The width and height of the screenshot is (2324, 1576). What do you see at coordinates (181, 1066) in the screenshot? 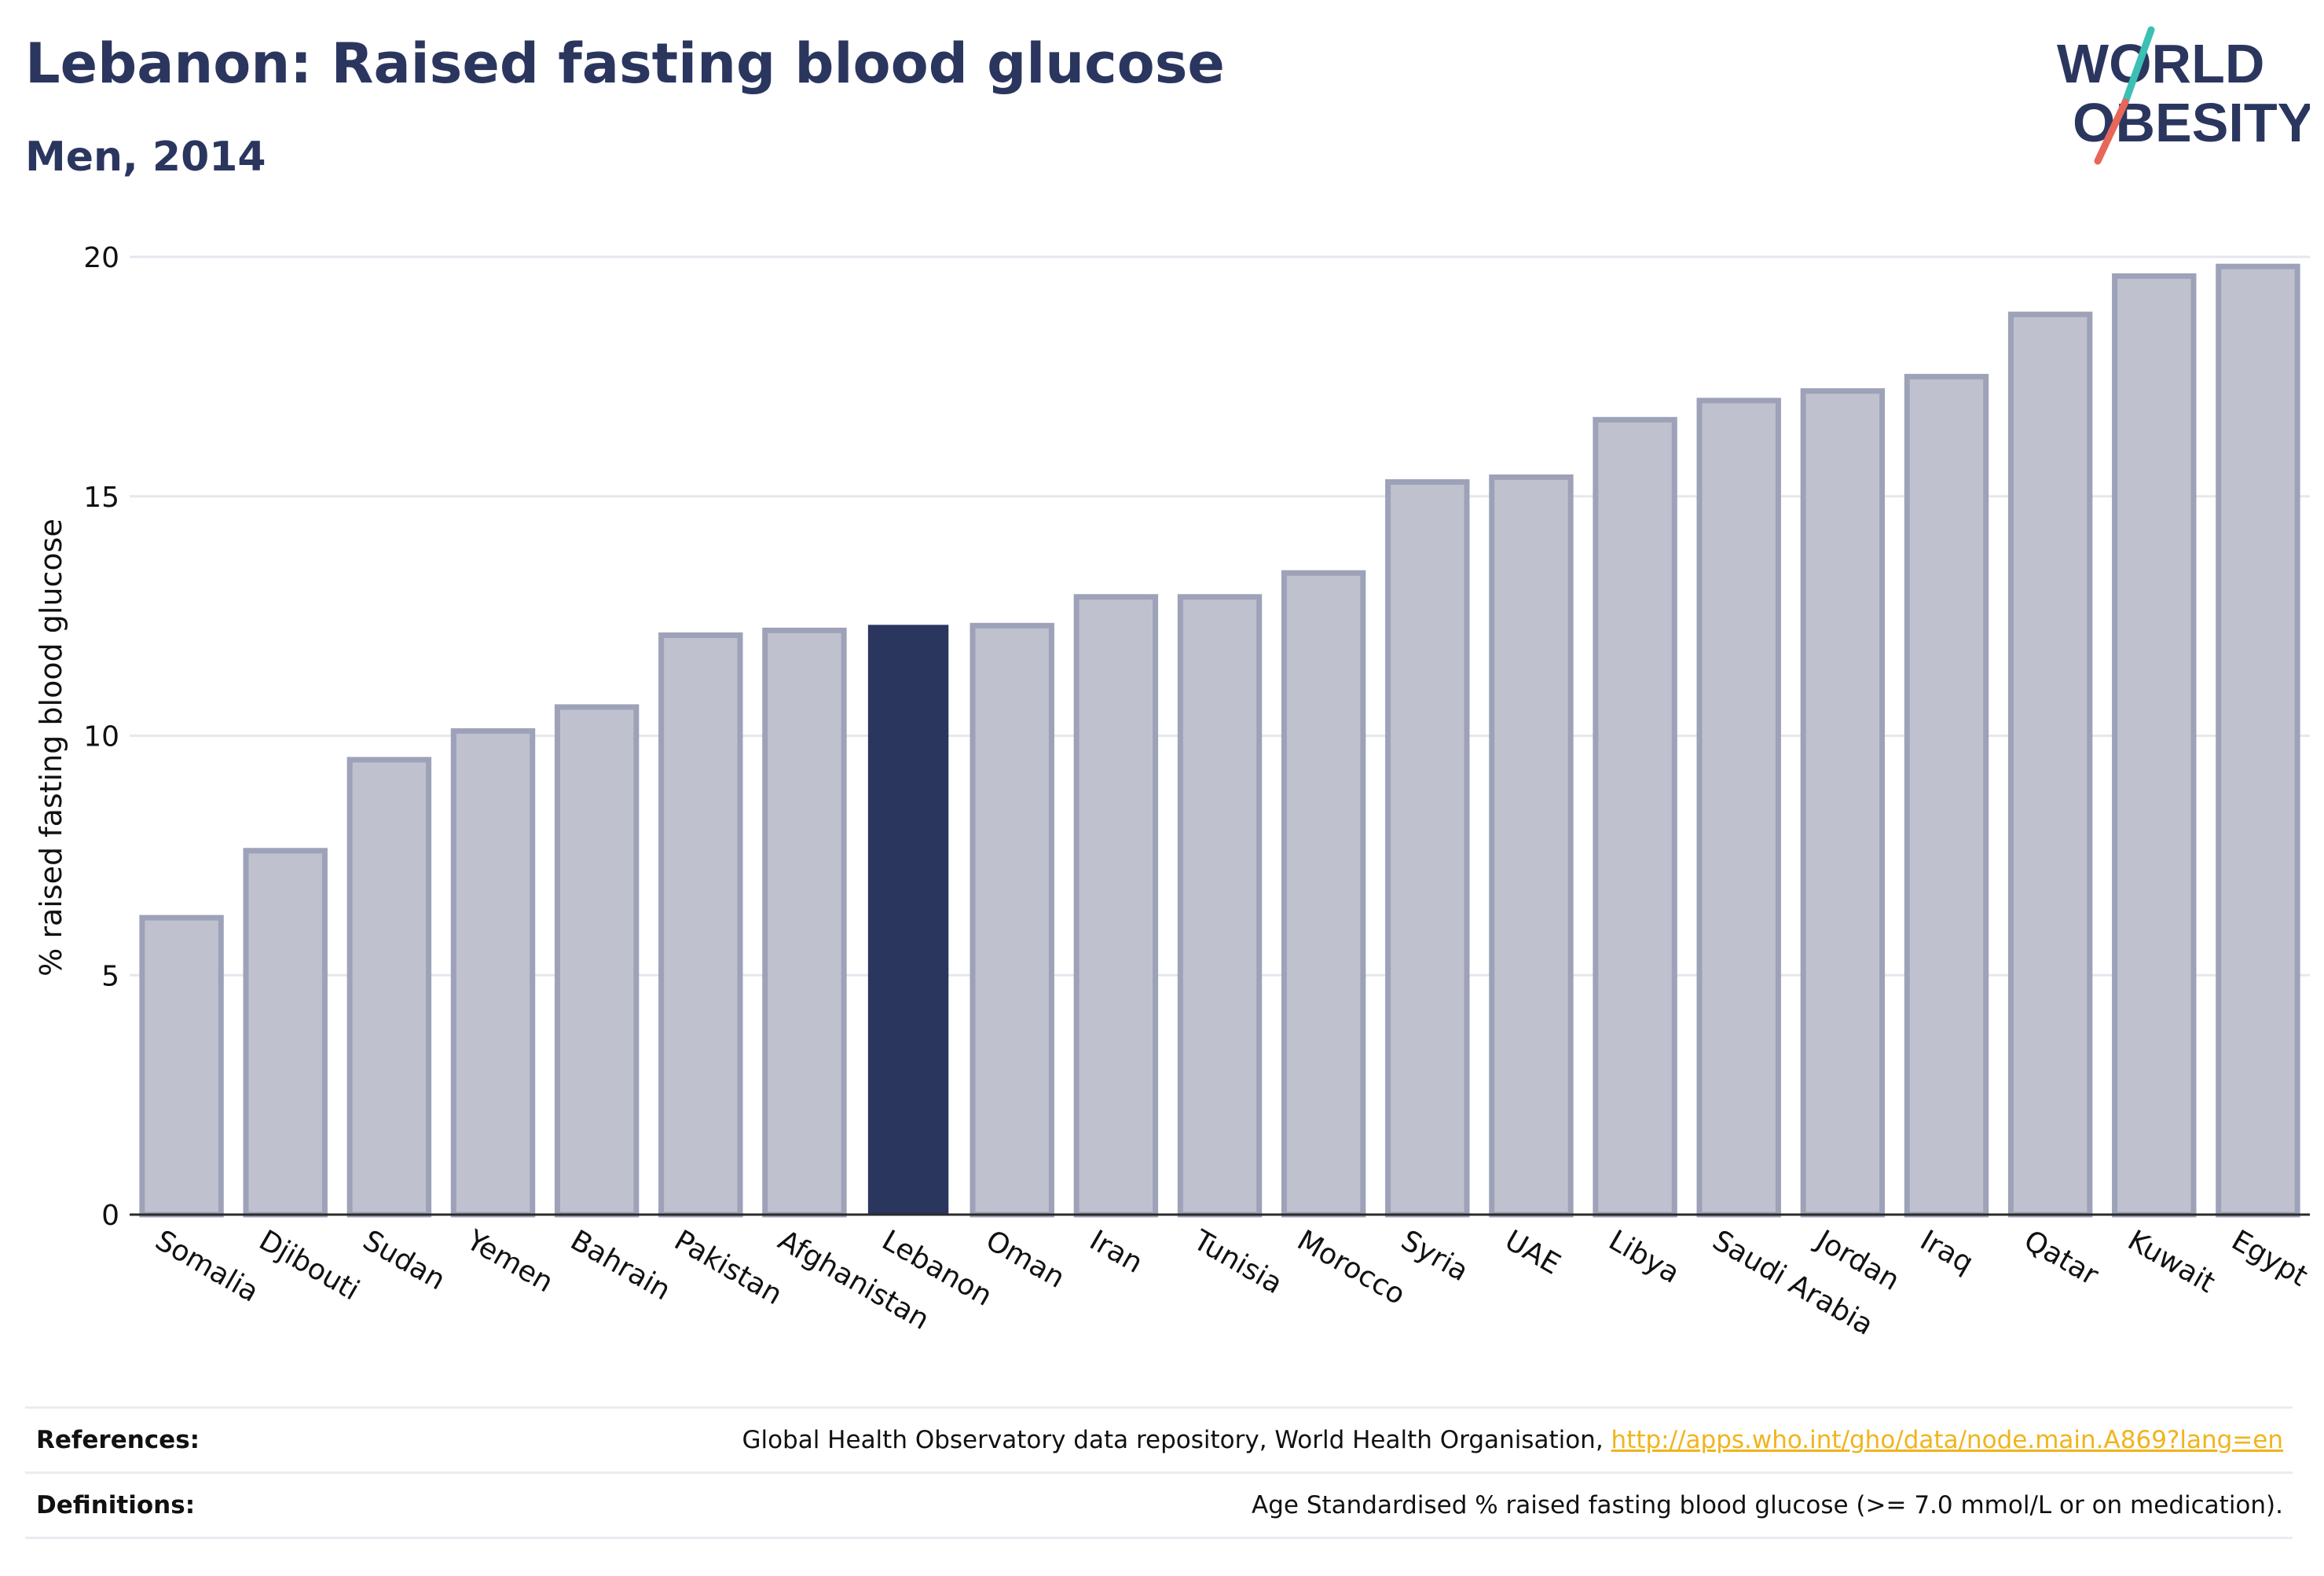
I see `bar-somalia` at bounding box center [181, 1066].